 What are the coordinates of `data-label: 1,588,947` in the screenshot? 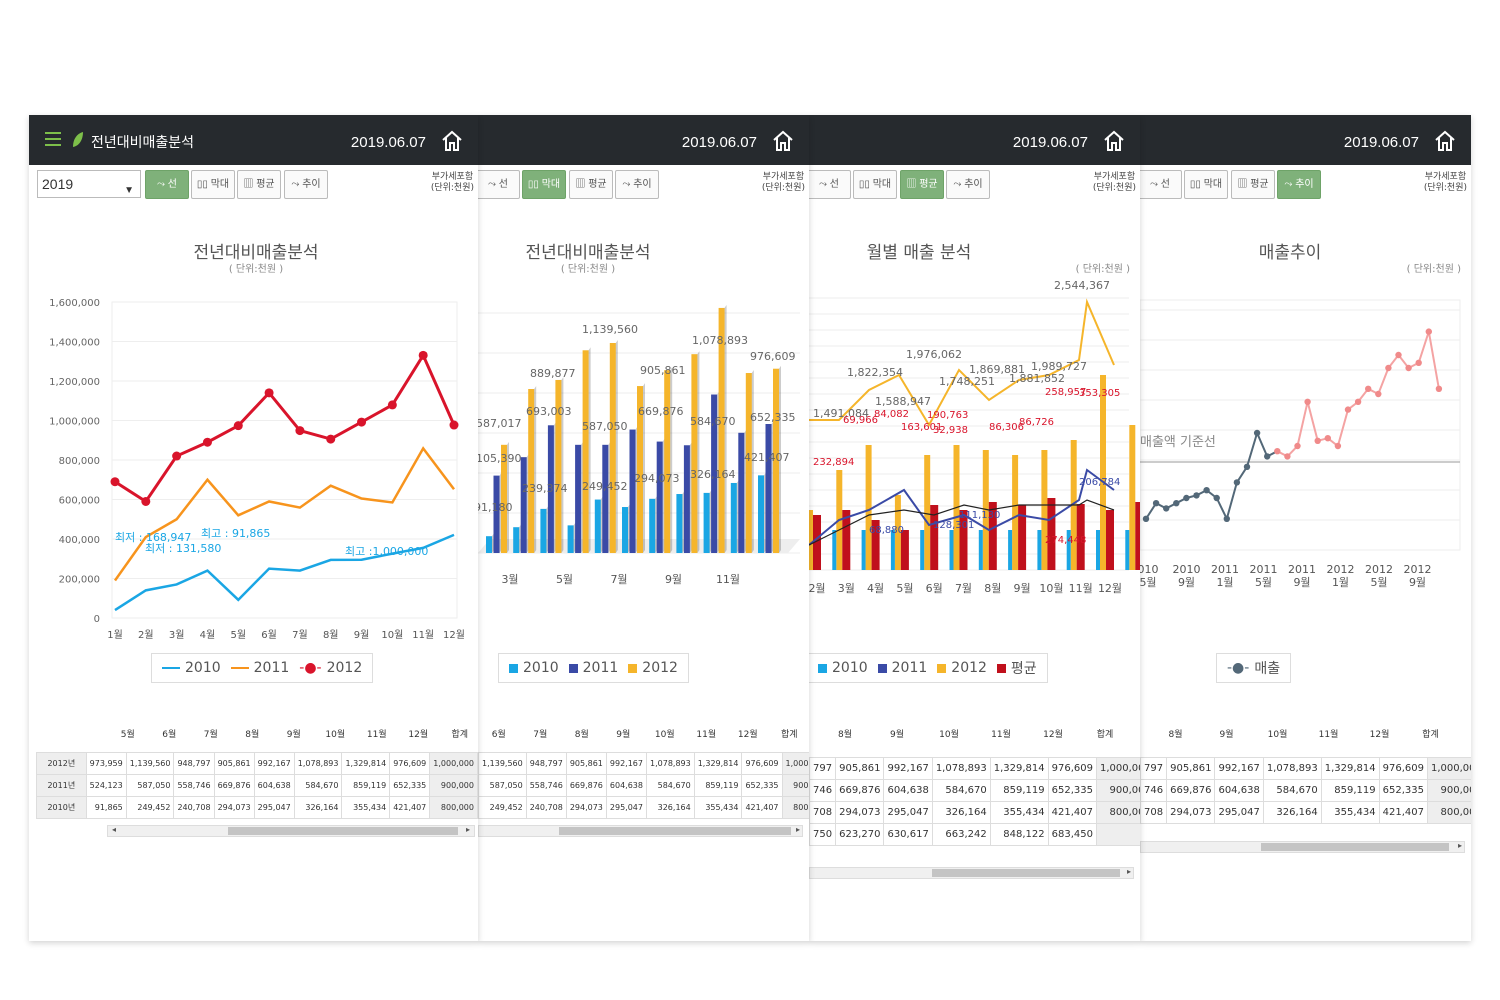 It's located at (903, 401).